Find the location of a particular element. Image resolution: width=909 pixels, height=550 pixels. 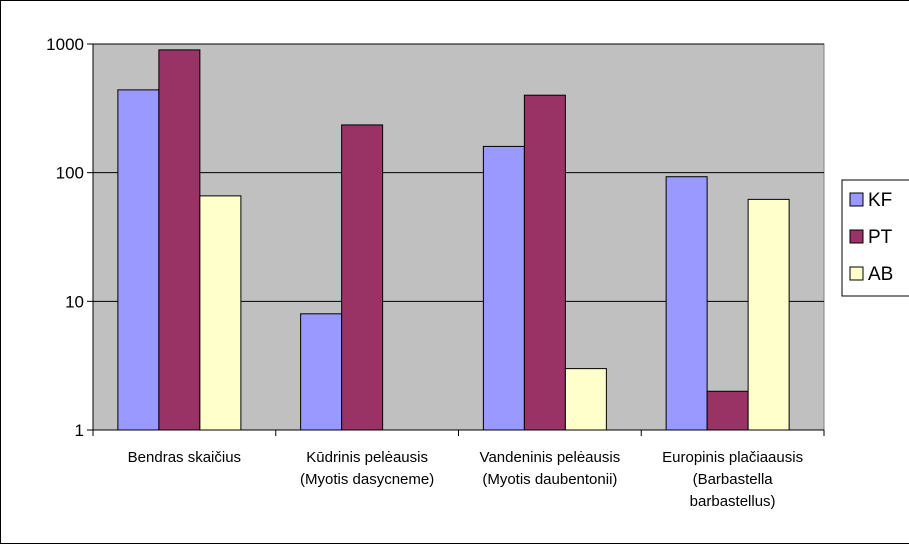

y-tick-label: 100 is located at coordinates (70, 173).